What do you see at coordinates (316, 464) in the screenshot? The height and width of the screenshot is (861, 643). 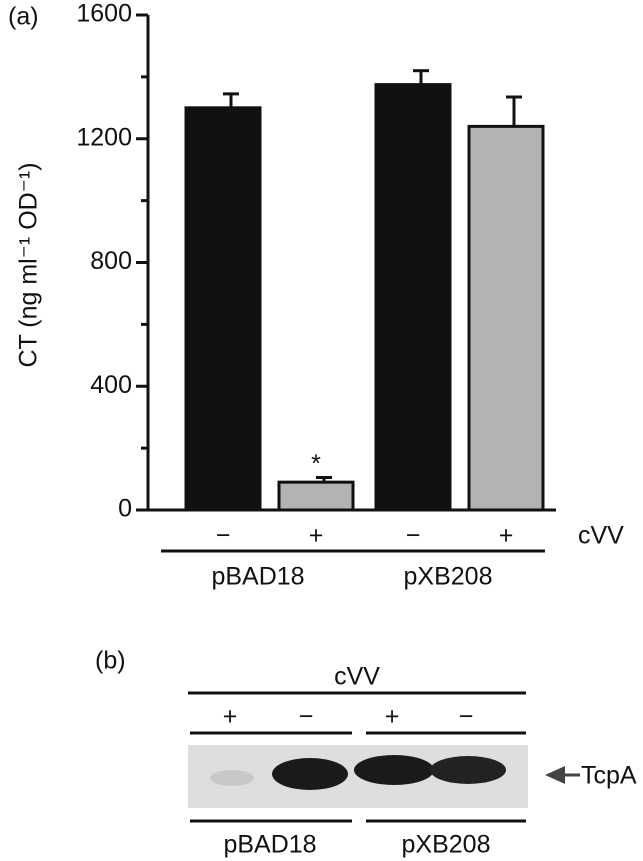 I see `annotation: *` at bounding box center [316, 464].